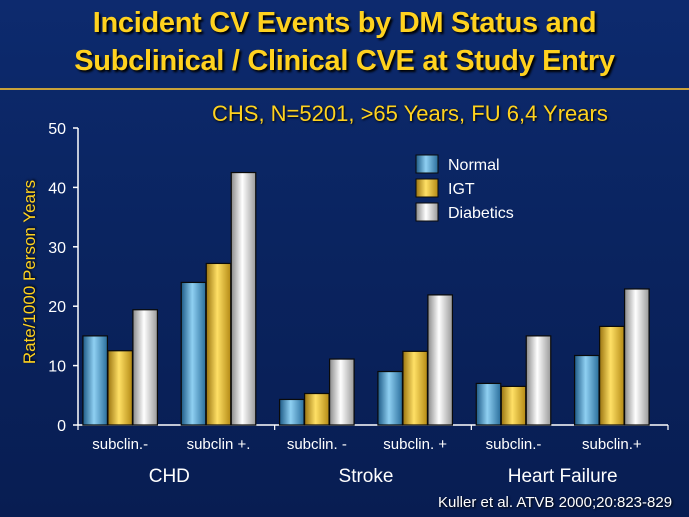 This screenshot has width=689, height=517. I want to click on legend-label: Diabetics, so click(481, 213).